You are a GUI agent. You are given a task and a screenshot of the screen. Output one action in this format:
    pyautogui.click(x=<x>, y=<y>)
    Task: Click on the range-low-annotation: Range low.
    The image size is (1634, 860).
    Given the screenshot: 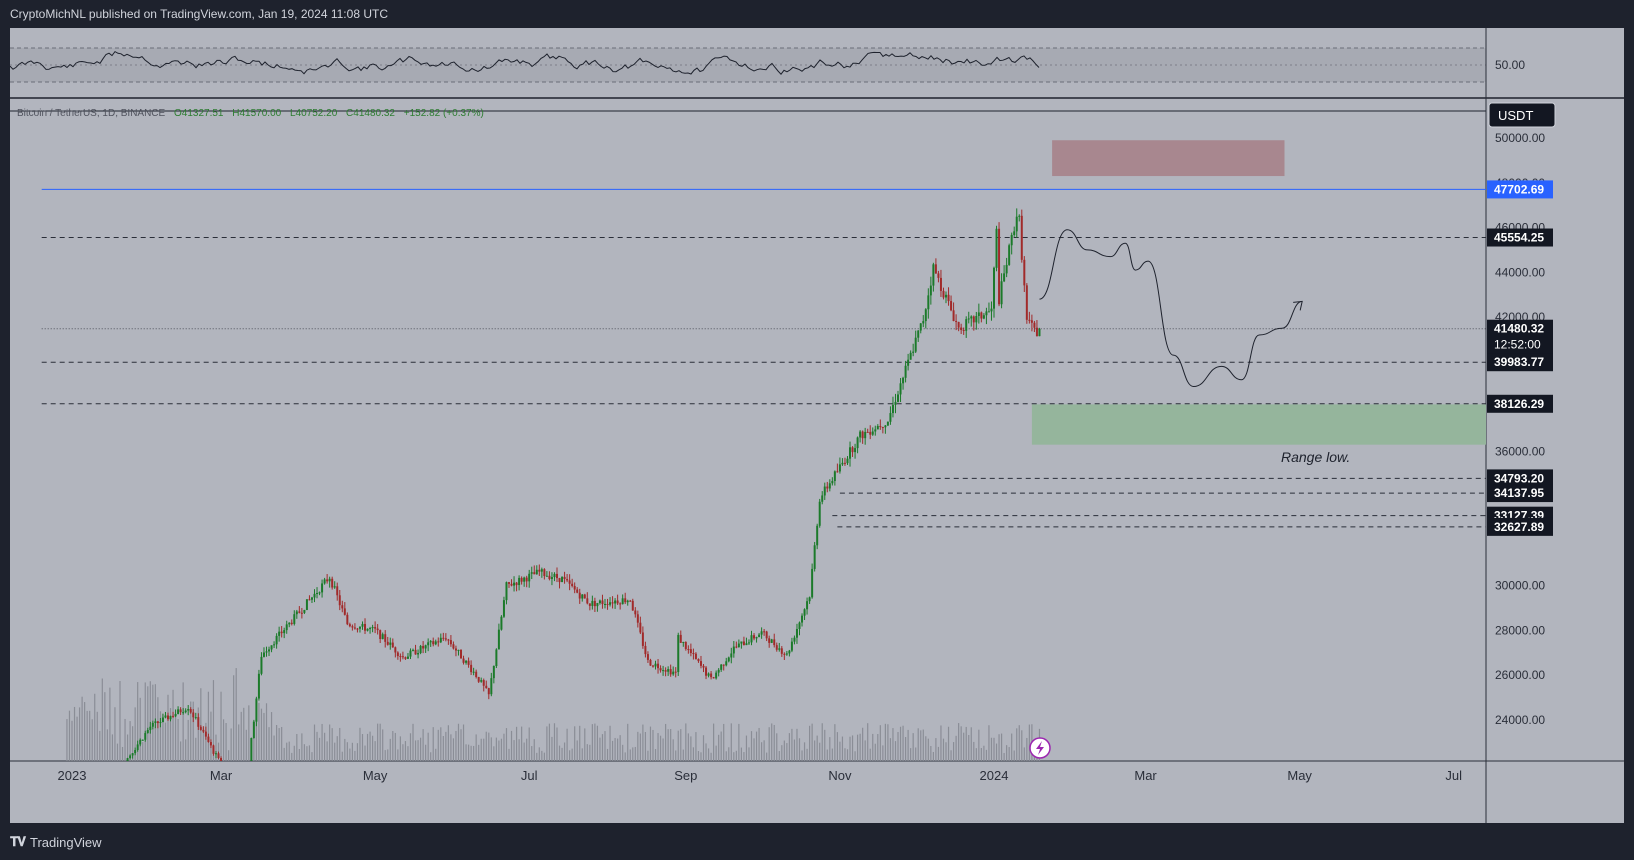 What is the action you would take?
    pyautogui.click(x=1315, y=457)
    